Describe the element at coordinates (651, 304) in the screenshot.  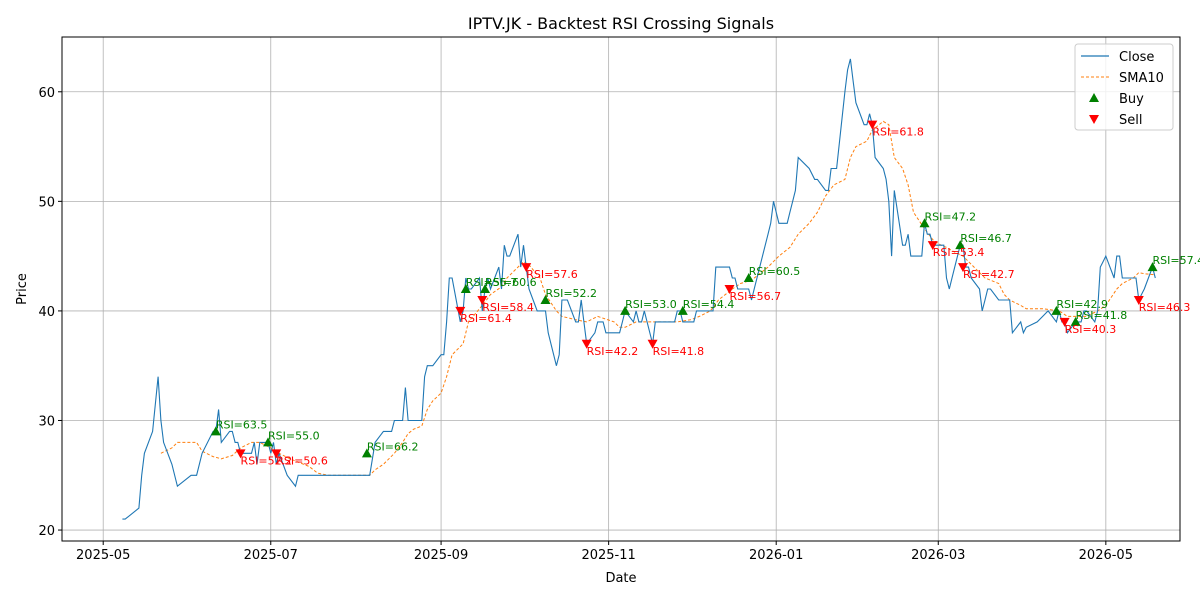
I see `buy-rsi-label: RSI=53.0` at that location.